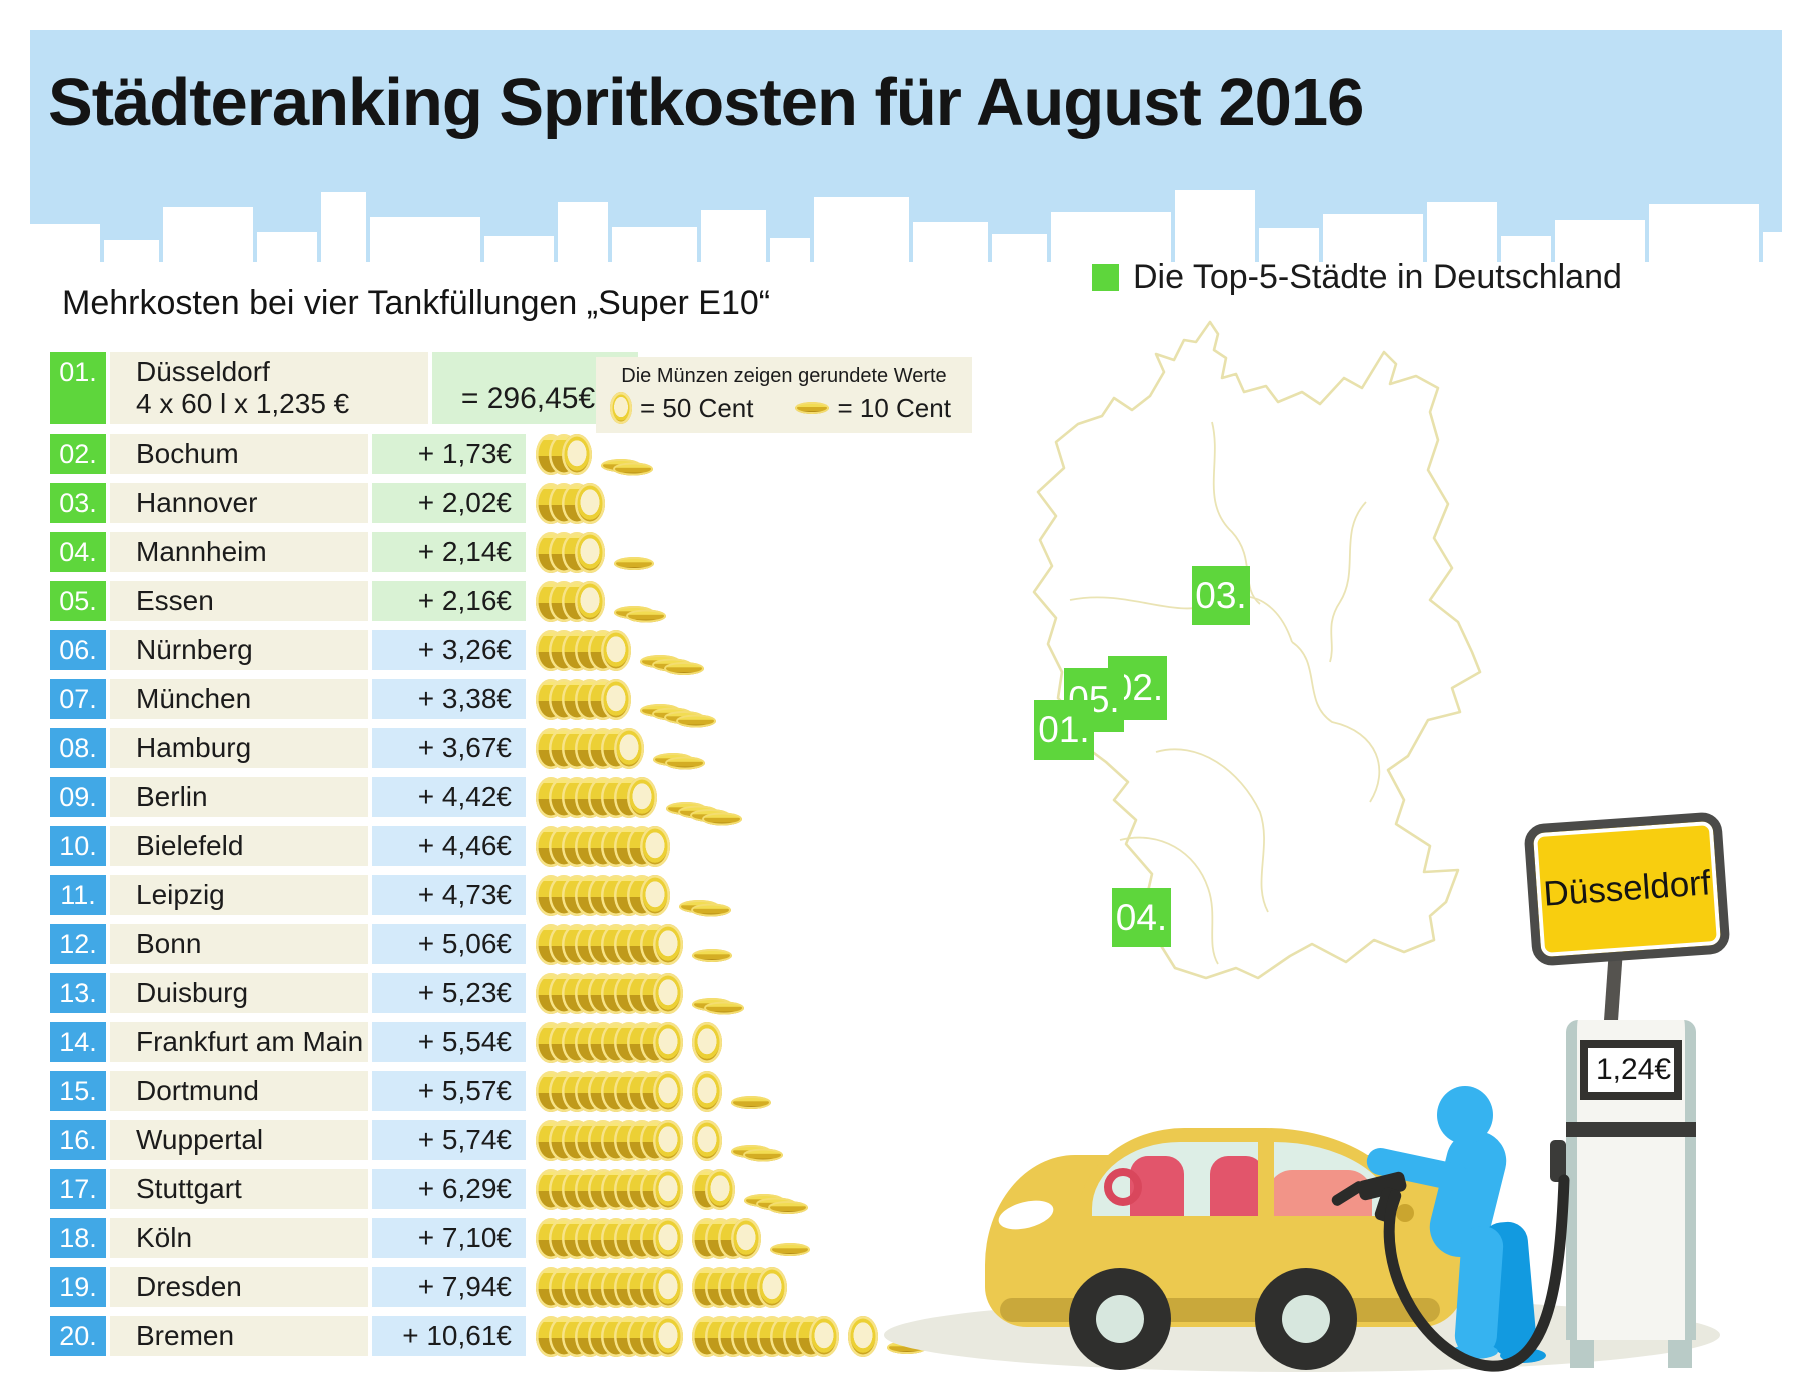 This screenshot has width=1812, height=1395. Describe the element at coordinates (78, 1189) in the screenshot. I see `rank-badge: 17.` at that location.